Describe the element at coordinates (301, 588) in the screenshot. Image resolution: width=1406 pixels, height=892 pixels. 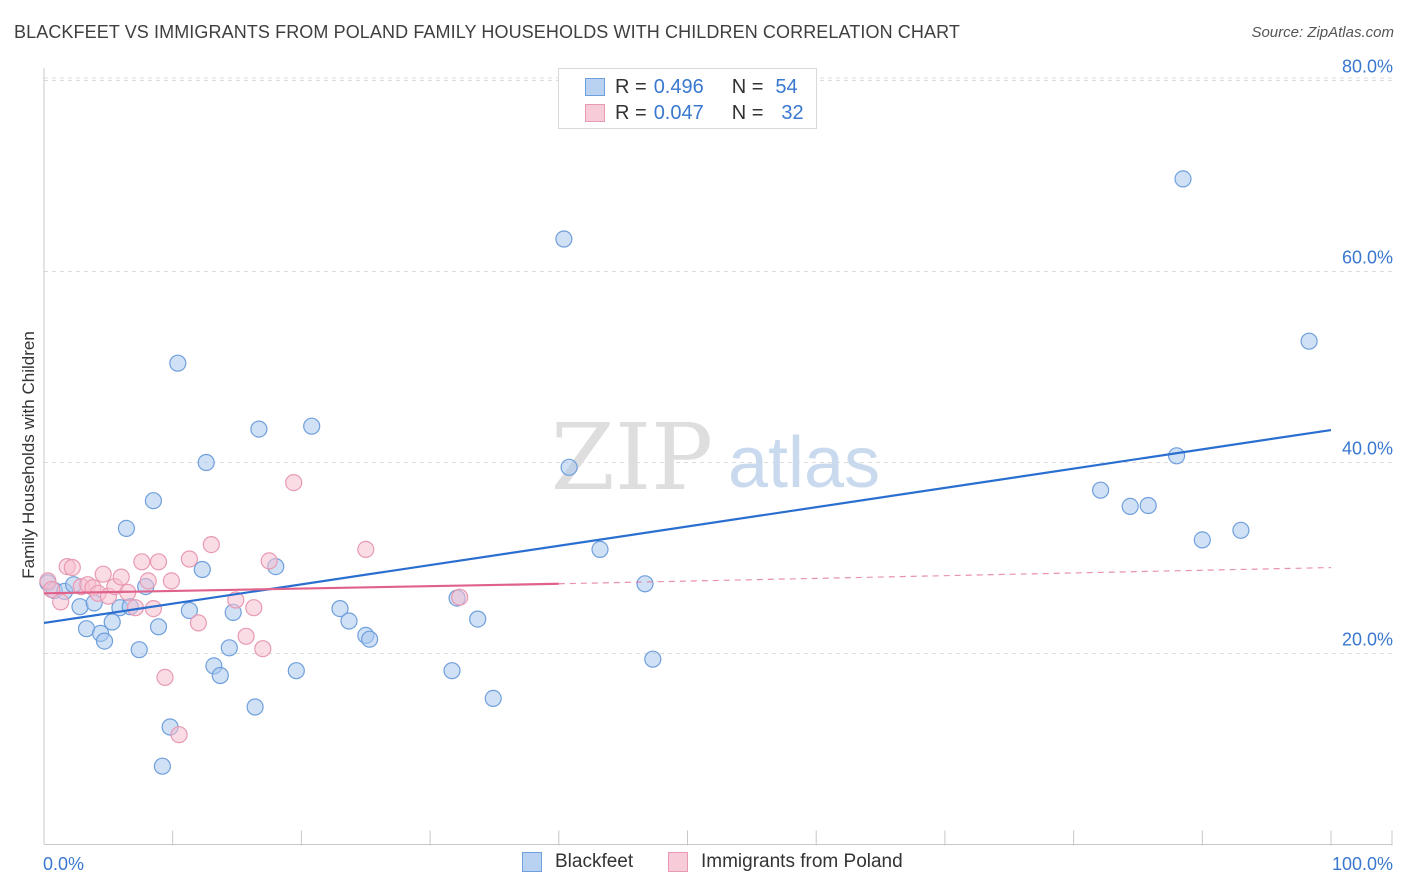
I see `trend-line-poland-solid` at that location.